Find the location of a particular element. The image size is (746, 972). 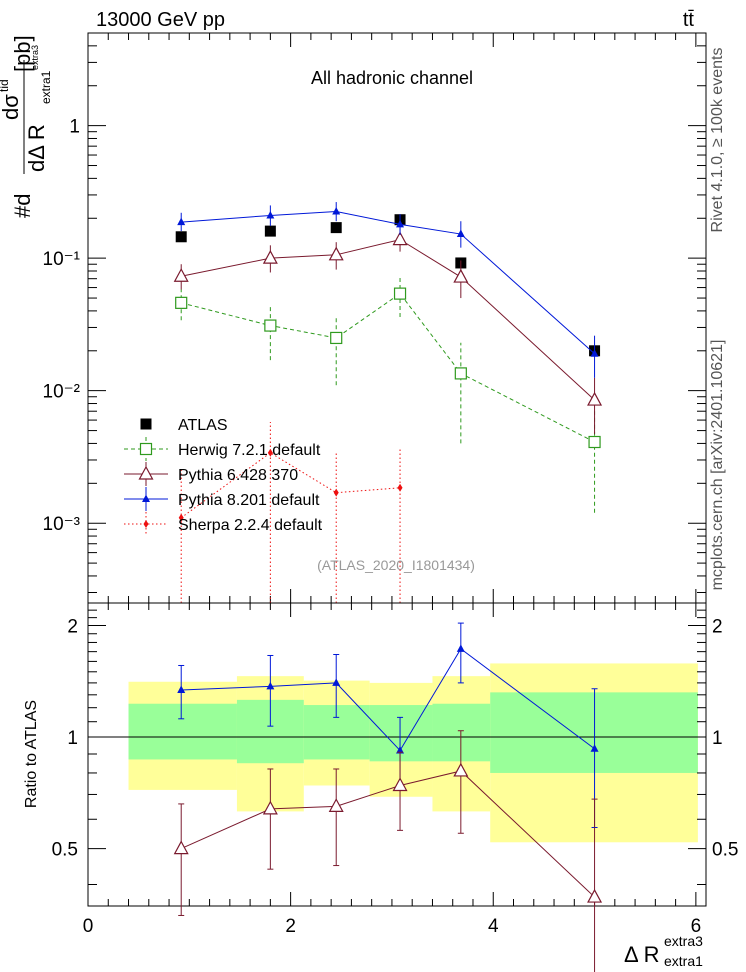

ylabel-numerator: dσ is located at coordinates (11, 107).